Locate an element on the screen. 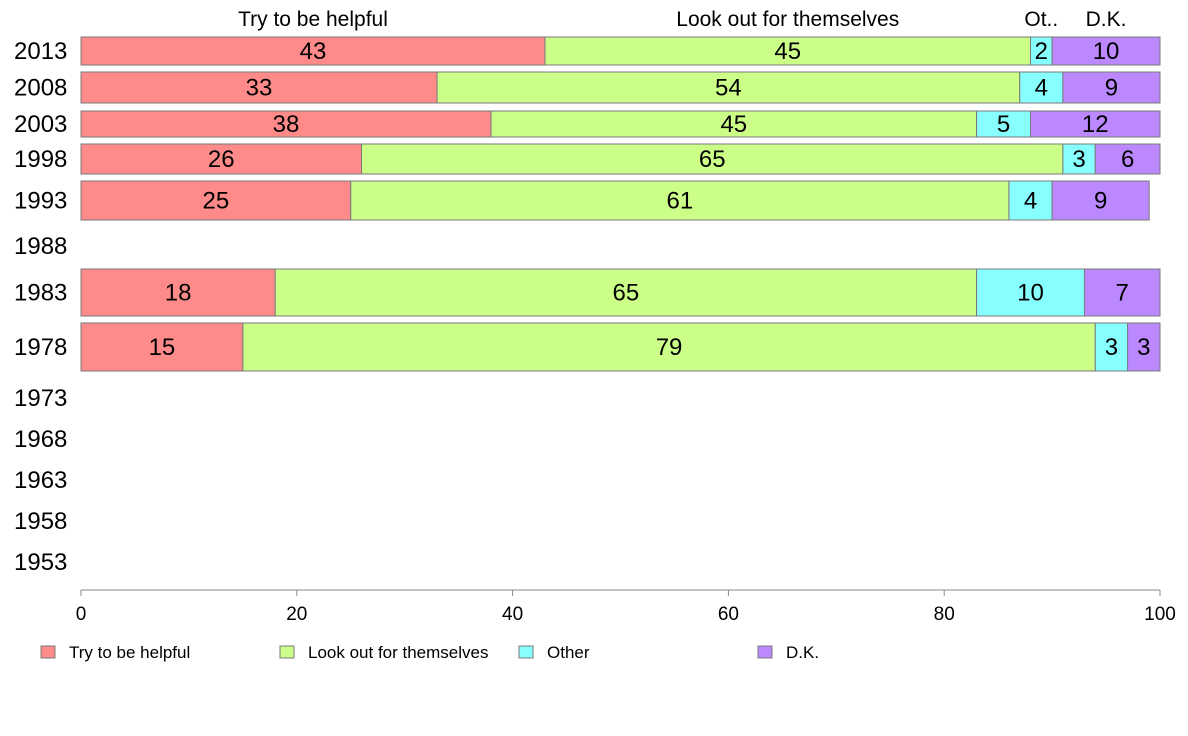  bar-label-2013-try-to-be-helpful: 43 is located at coordinates (313, 51).